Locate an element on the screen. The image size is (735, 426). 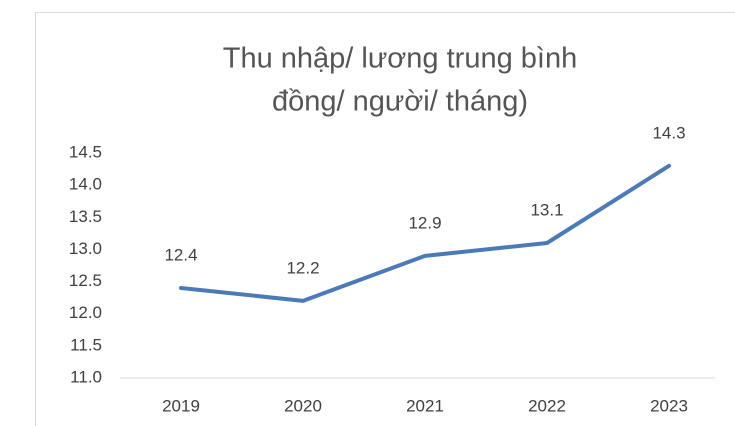
data-label: 12.9 is located at coordinates (424, 222).